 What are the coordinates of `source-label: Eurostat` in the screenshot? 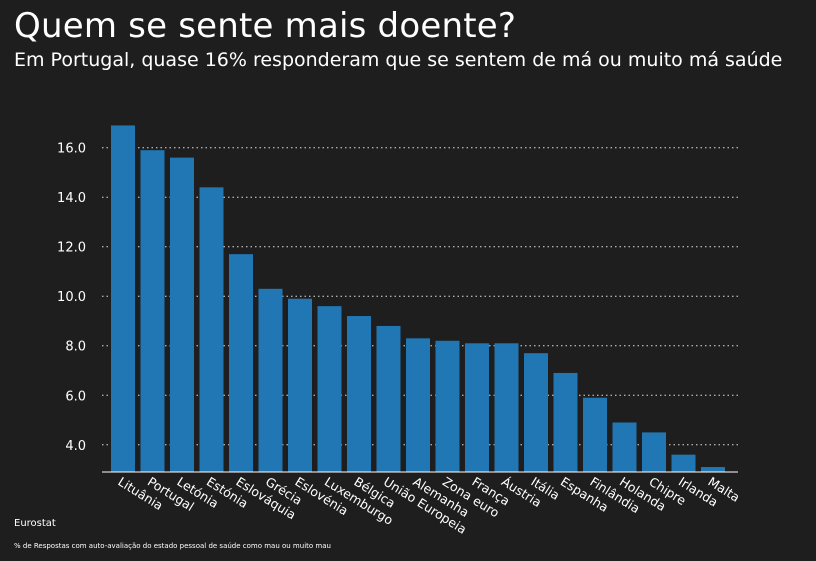 It's located at (35, 523).